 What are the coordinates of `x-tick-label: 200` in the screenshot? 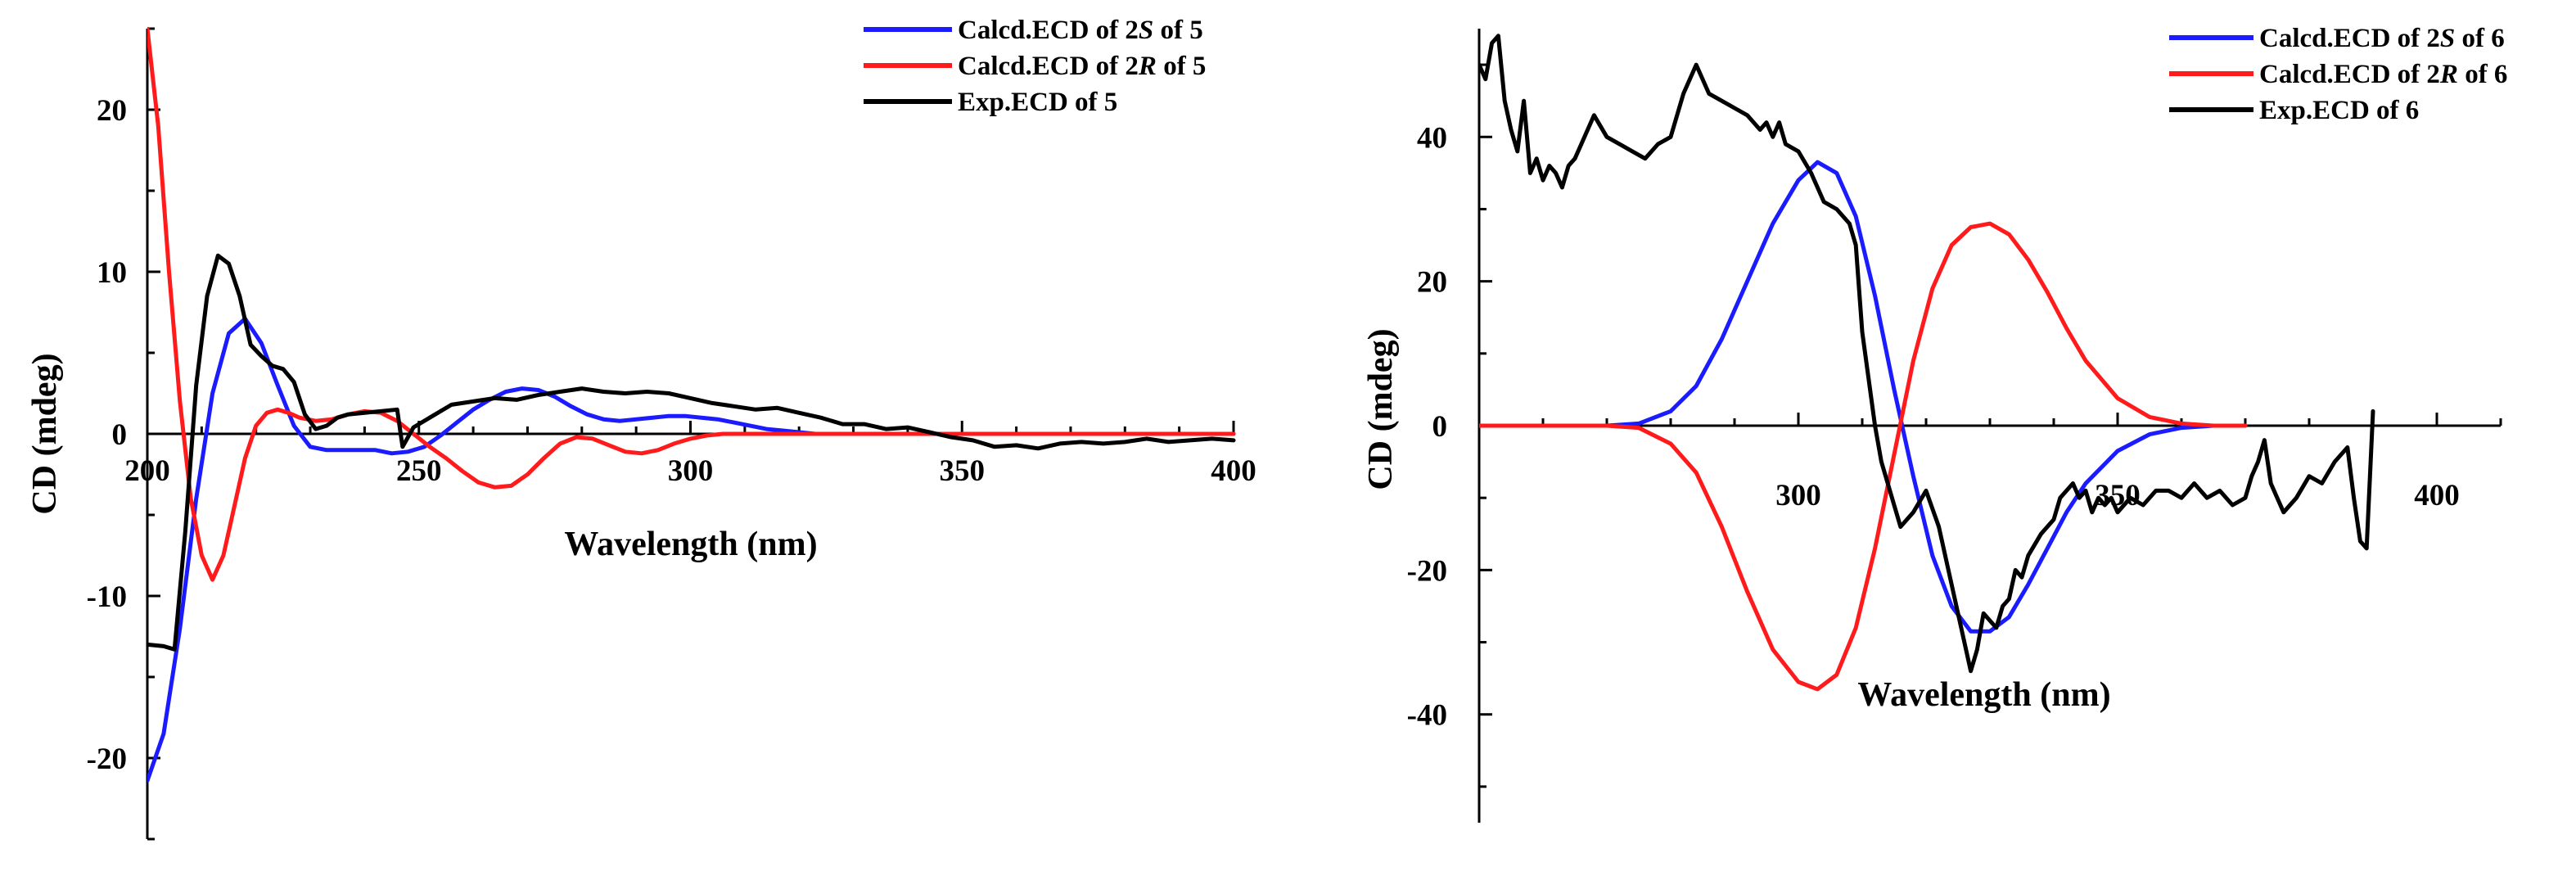 It's located at (147, 471).